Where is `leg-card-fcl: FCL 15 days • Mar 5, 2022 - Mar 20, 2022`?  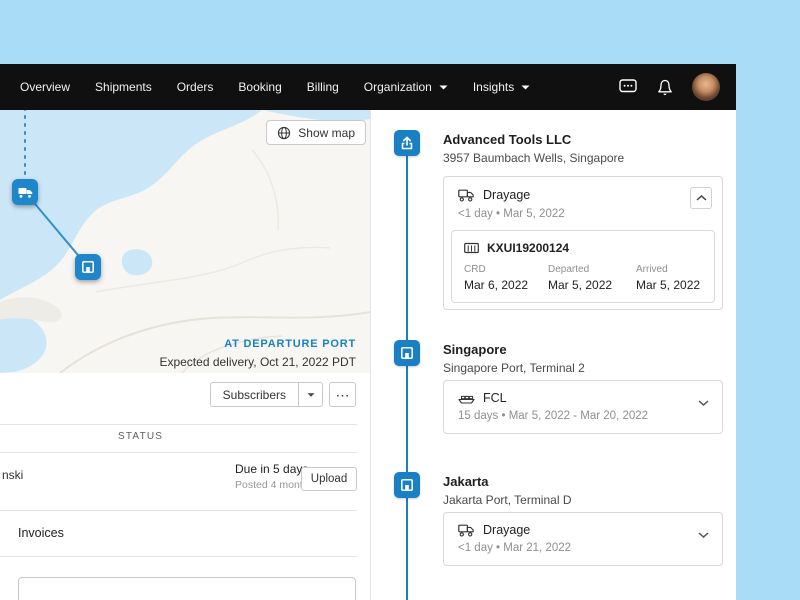 leg-card-fcl: FCL 15 days • Mar 5, 2022 - Mar 20, 2022 is located at coordinates (583, 407).